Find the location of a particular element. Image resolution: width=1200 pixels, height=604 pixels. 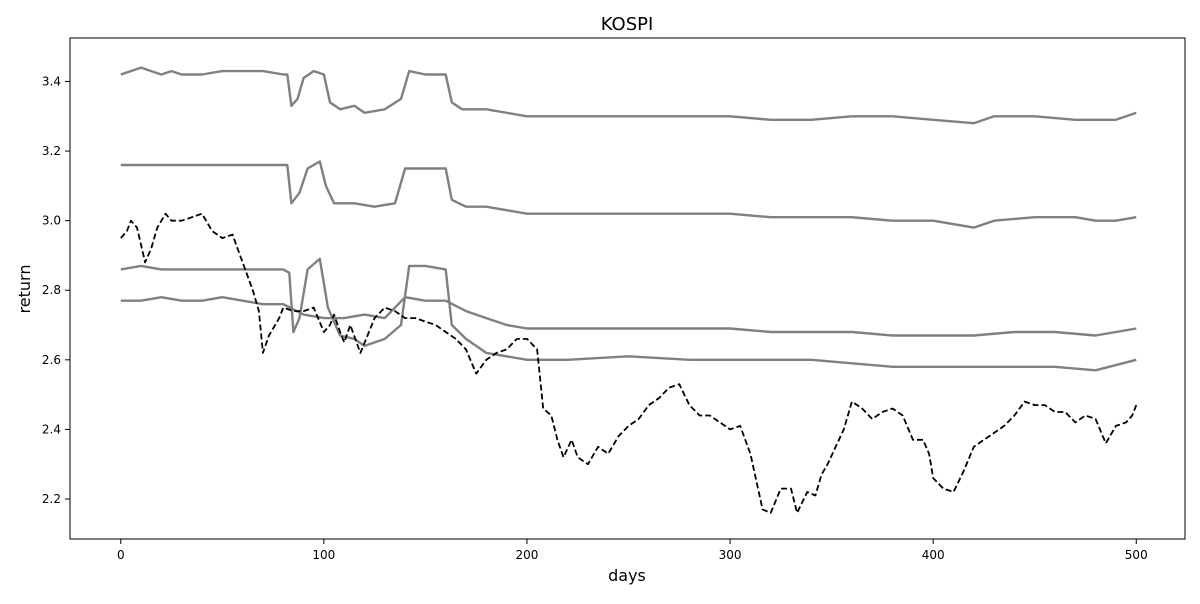

y-axis-title: return is located at coordinates (24, 289).